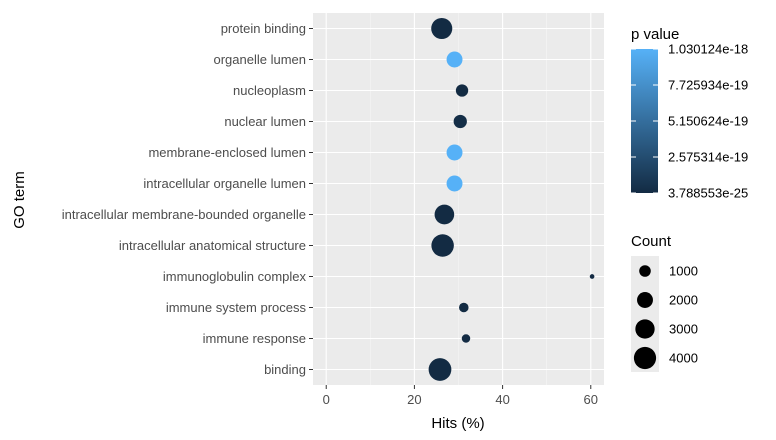 The image size is (776, 440). What do you see at coordinates (224, 183) in the screenshot?
I see `y-tick-label: intracellular organelle lumen` at bounding box center [224, 183].